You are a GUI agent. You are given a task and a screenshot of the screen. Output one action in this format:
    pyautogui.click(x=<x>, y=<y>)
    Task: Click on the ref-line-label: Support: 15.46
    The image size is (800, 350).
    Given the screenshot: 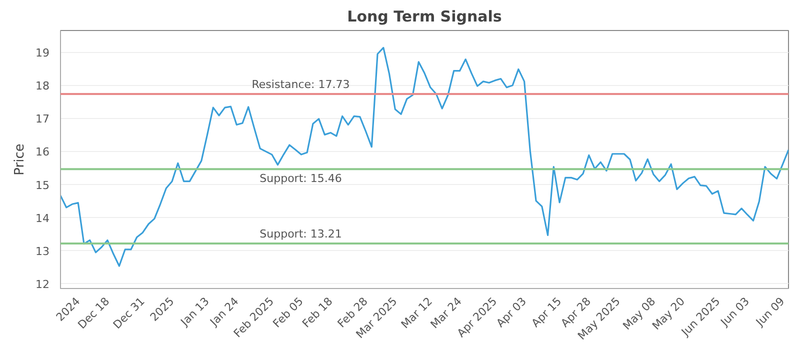 What is the action you would take?
    pyautogui.click(x=301, y=179)
    